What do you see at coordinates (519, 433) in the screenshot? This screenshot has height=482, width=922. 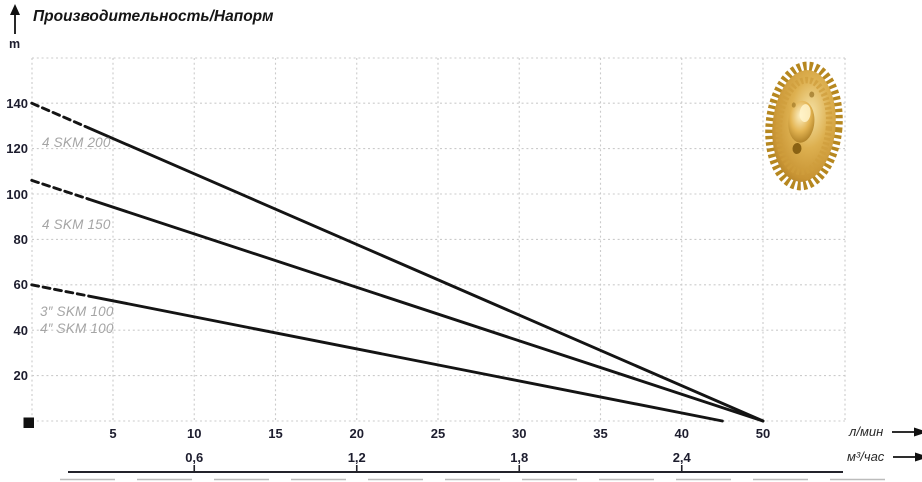 I see `x-tick-label: 30` at bounding box center [519, 433].